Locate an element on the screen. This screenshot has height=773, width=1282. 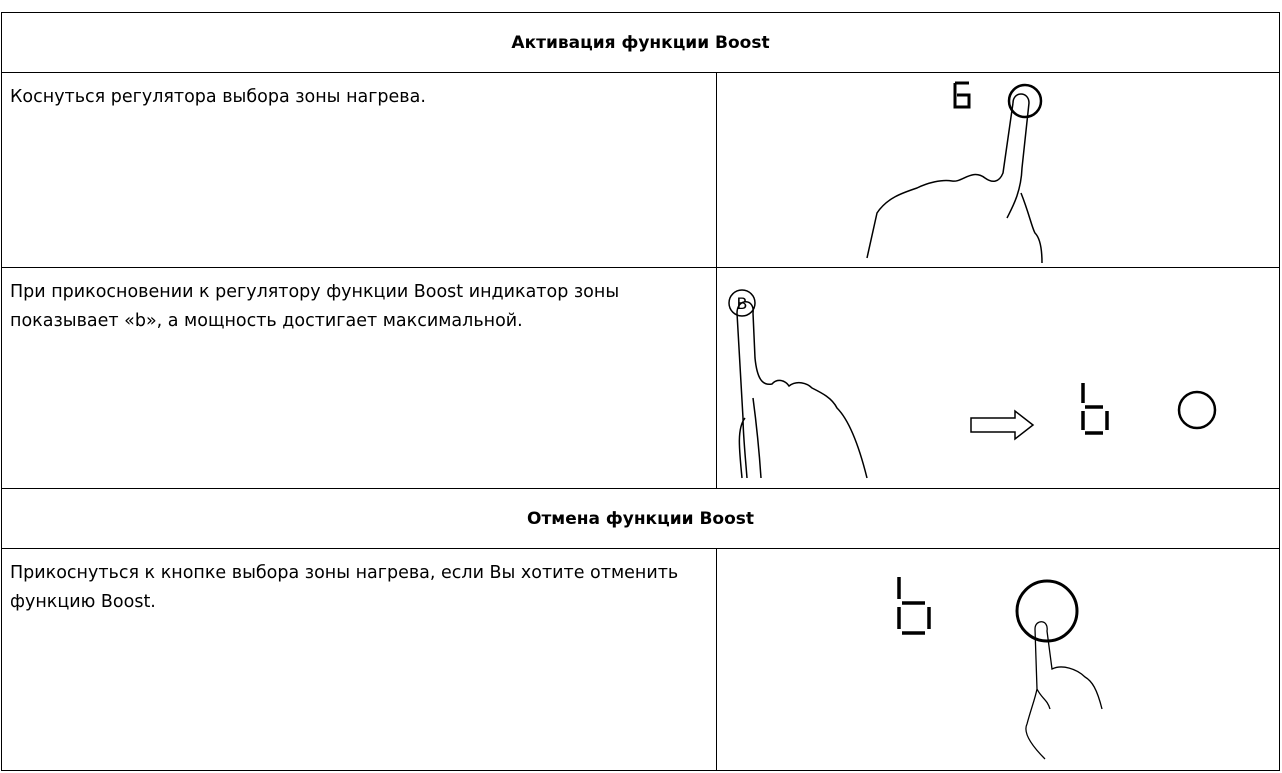
section-title: Активация функции Boost is located at coordinates (640, 42).